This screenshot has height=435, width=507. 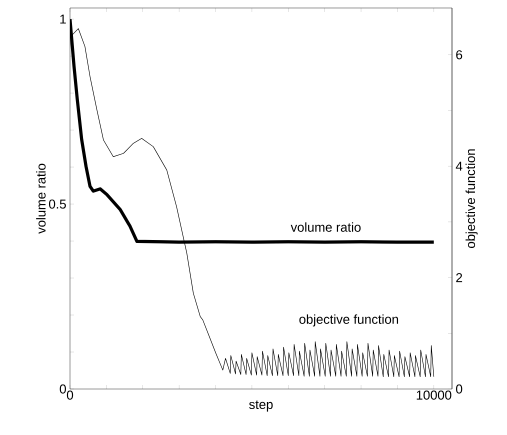 What do you see at coordinates (325, 227) in the screenshot?
I see `series-label: volume ratio` at bounding box center [325, 227].